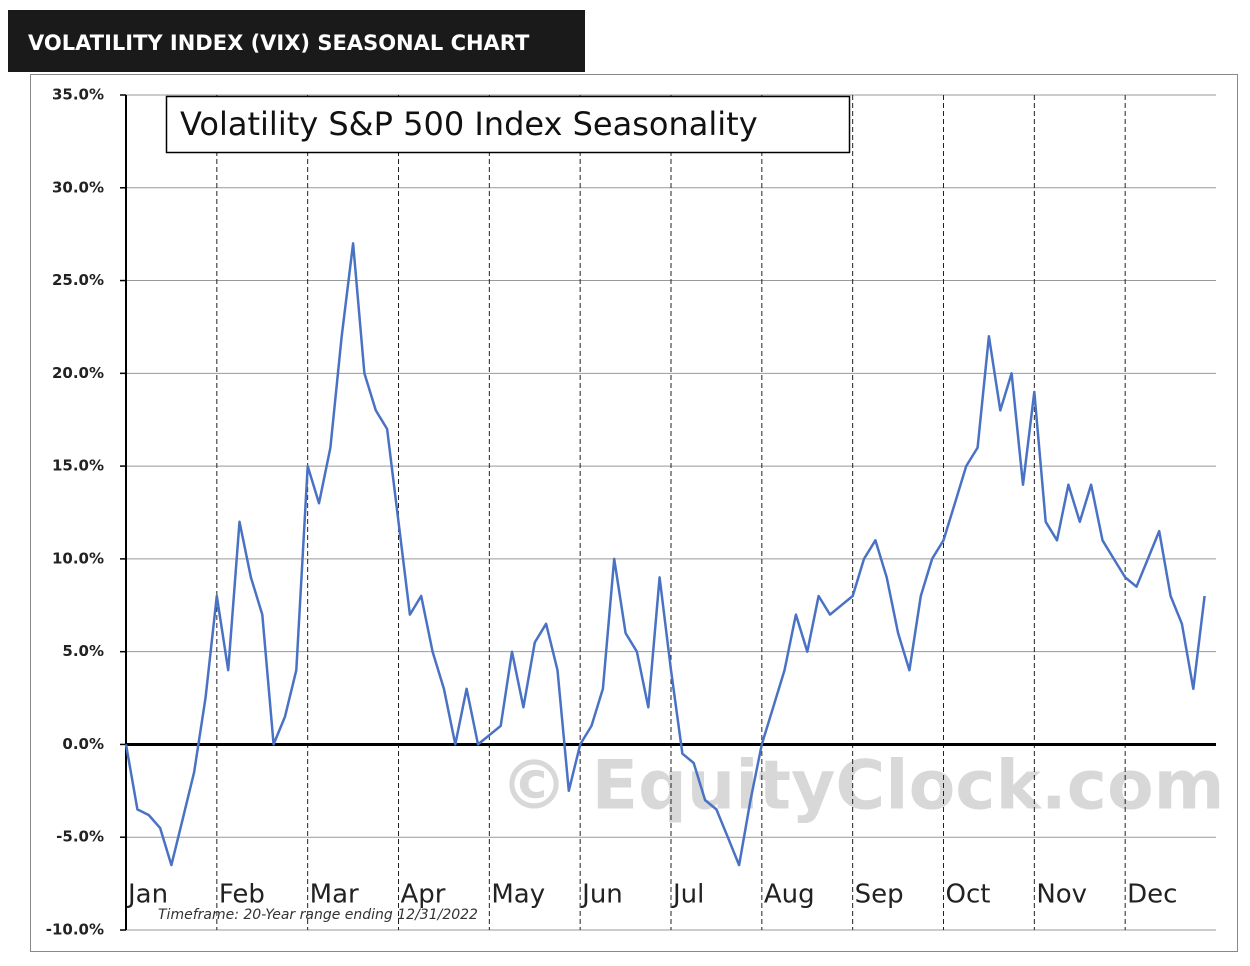 The width and height of the screenshot is (1250, 966). I want to click on x-tick-label: Apr, so click(423, 895).